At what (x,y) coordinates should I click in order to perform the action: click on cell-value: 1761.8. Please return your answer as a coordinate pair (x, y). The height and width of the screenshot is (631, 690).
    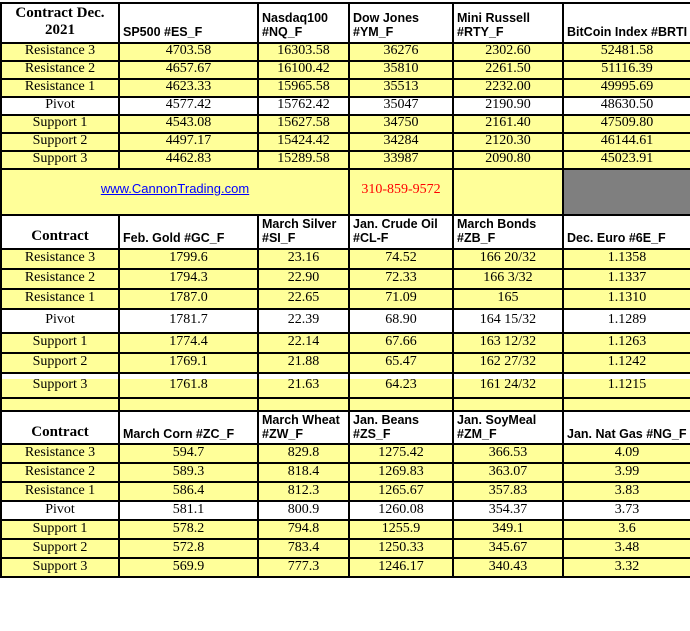
    Looking at the image, I should click on (188, 385).